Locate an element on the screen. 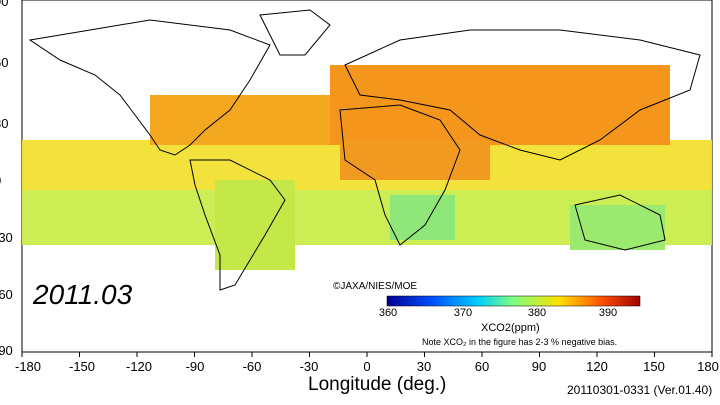 The image size is (720, 405). xtick-90: 90 is located at coordinates (539, 366).